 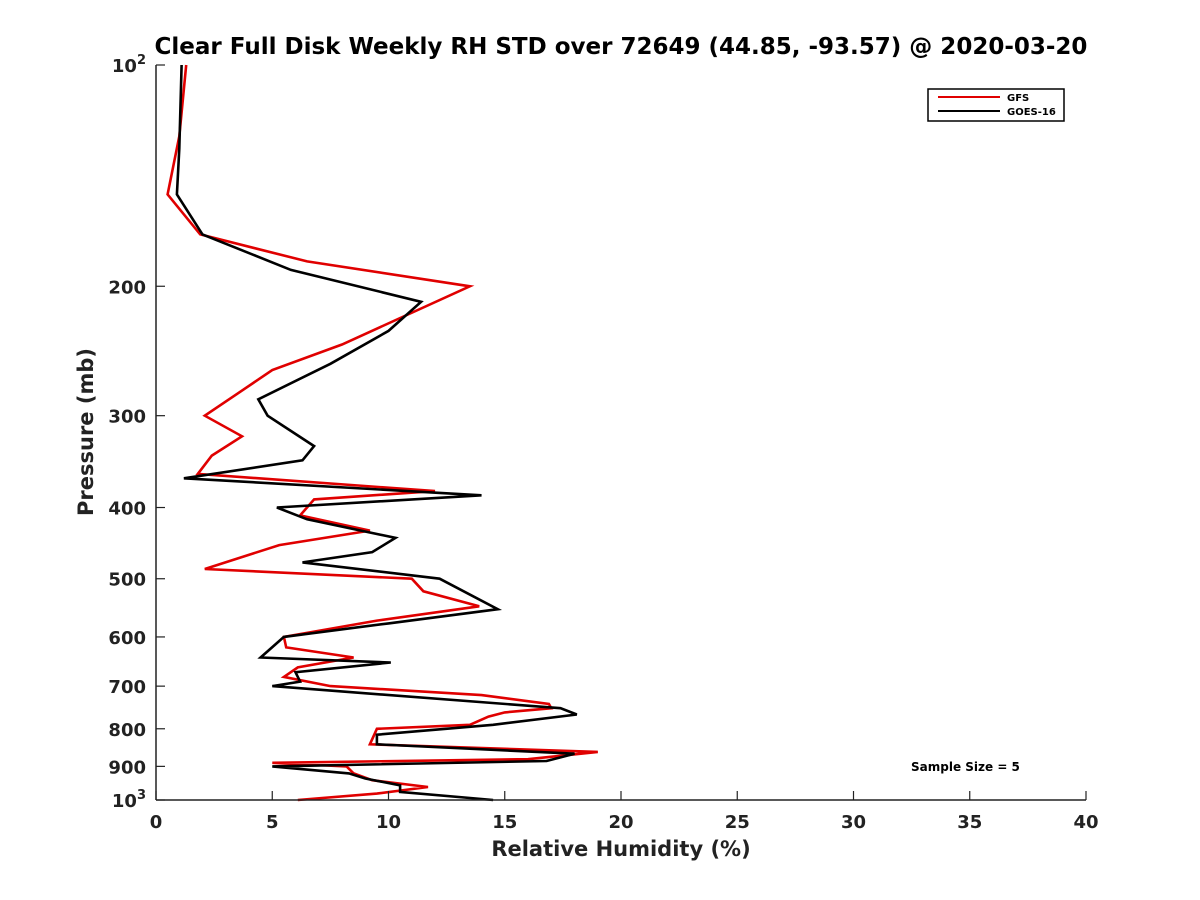 What do you see at coordinates (129, 800) in the screenshot?
I see `y-tick-label: 10³` at bounding box center [129, 800].